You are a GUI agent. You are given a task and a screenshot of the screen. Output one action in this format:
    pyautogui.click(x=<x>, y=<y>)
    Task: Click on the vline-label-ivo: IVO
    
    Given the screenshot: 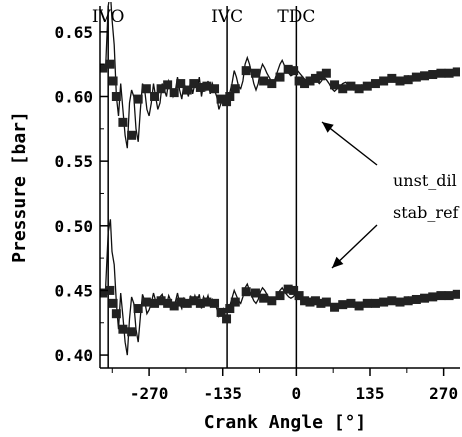 What is the action you would take?
    pyautogui.click(x=108, y=17)
    